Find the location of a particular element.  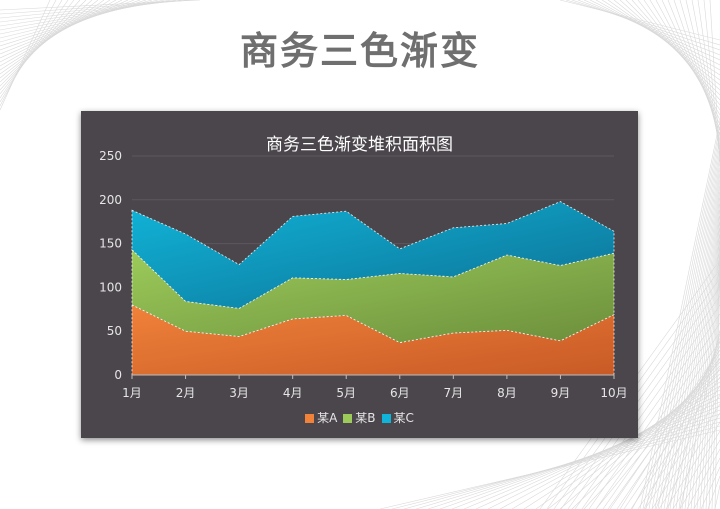

legend-item: 某A is located at coordinates (321, 417).